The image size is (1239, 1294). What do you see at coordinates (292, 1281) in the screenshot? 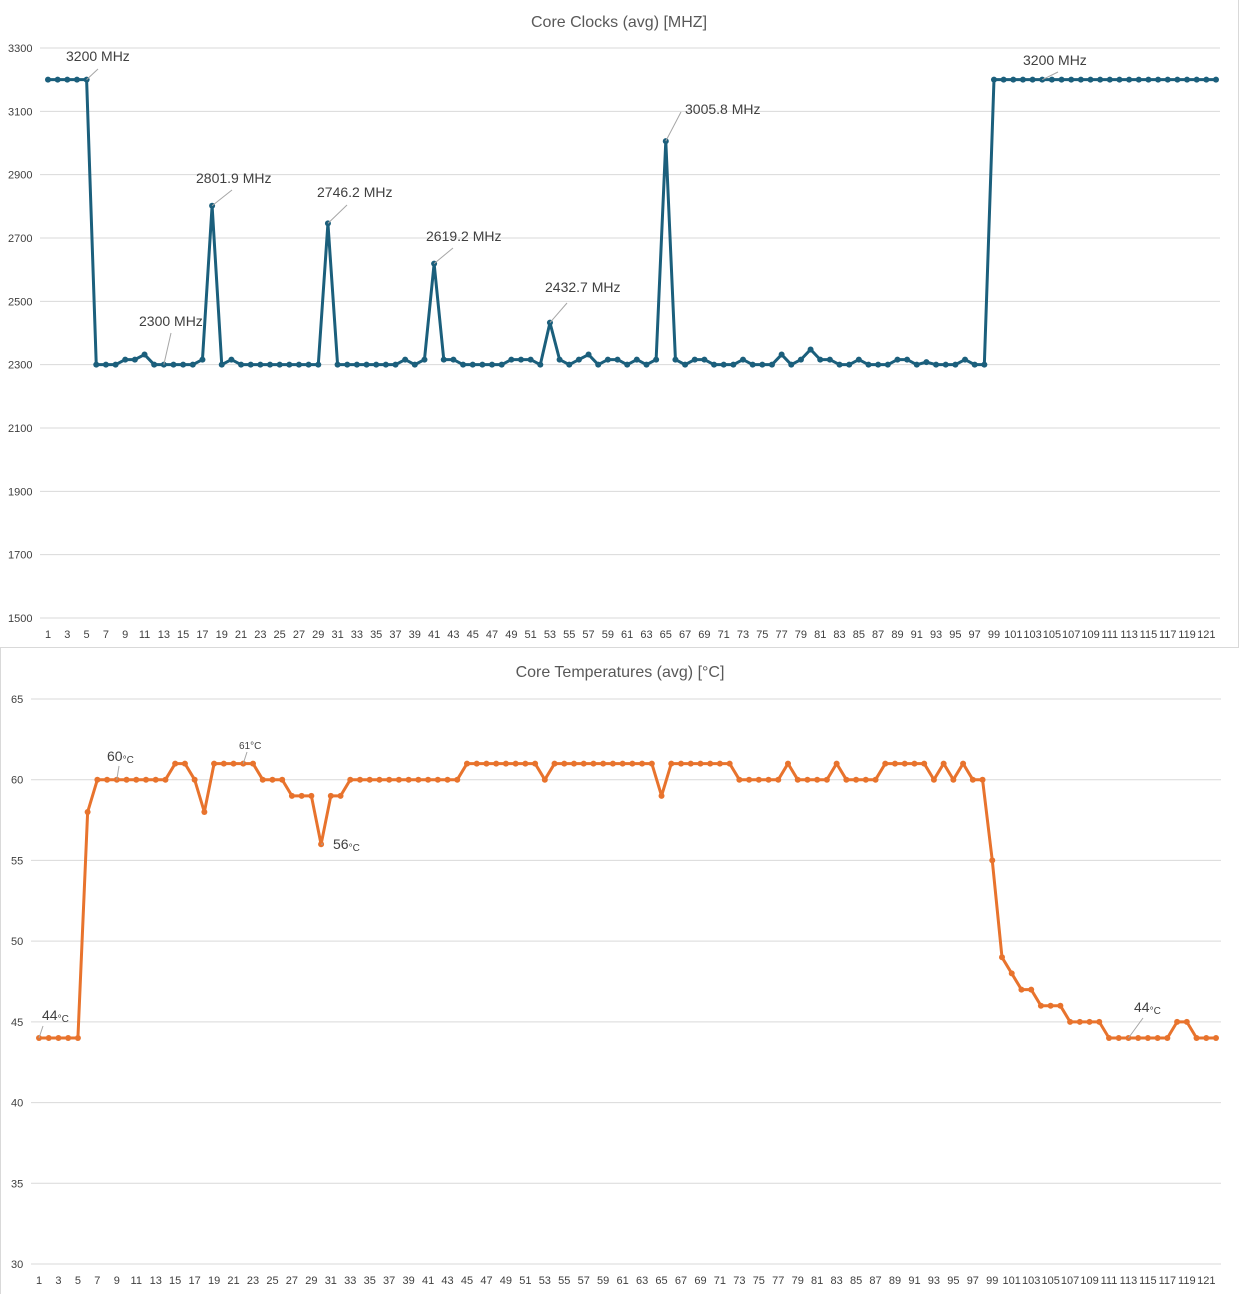
I see `temps-x-tick-label: 27` at bounding box center [292, 1281].